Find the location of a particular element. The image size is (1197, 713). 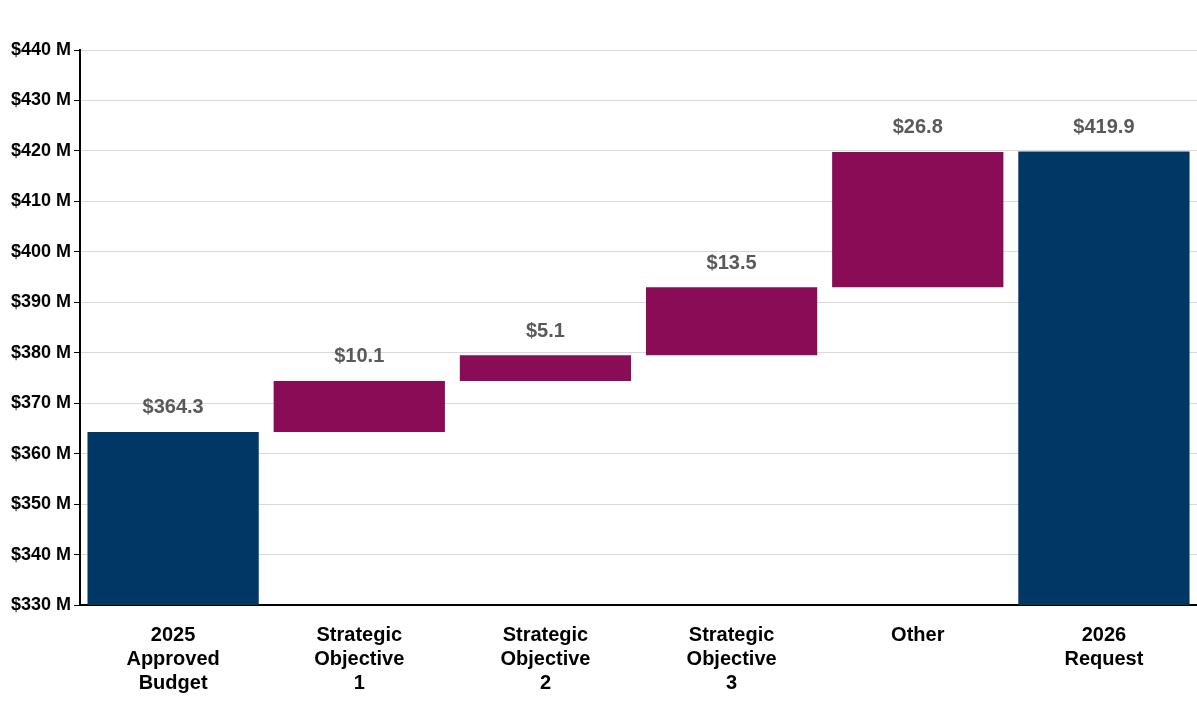

data-label: $419.9 is located at coordinates (1104, 125).